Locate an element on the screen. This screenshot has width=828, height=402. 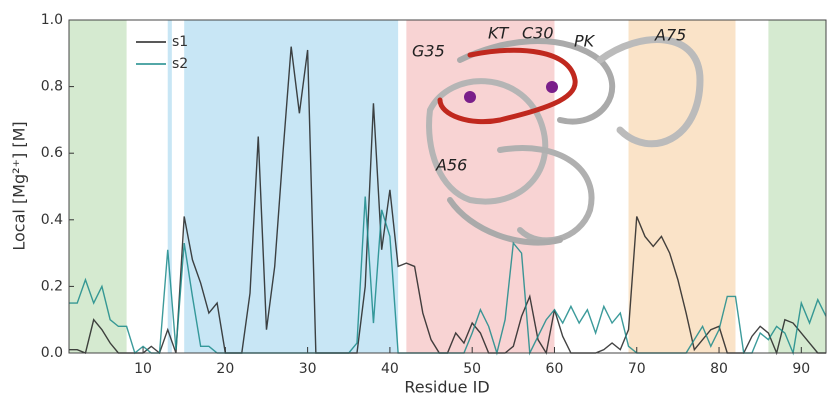
x-tick-label: 60 is located at coordinates (555, 369).